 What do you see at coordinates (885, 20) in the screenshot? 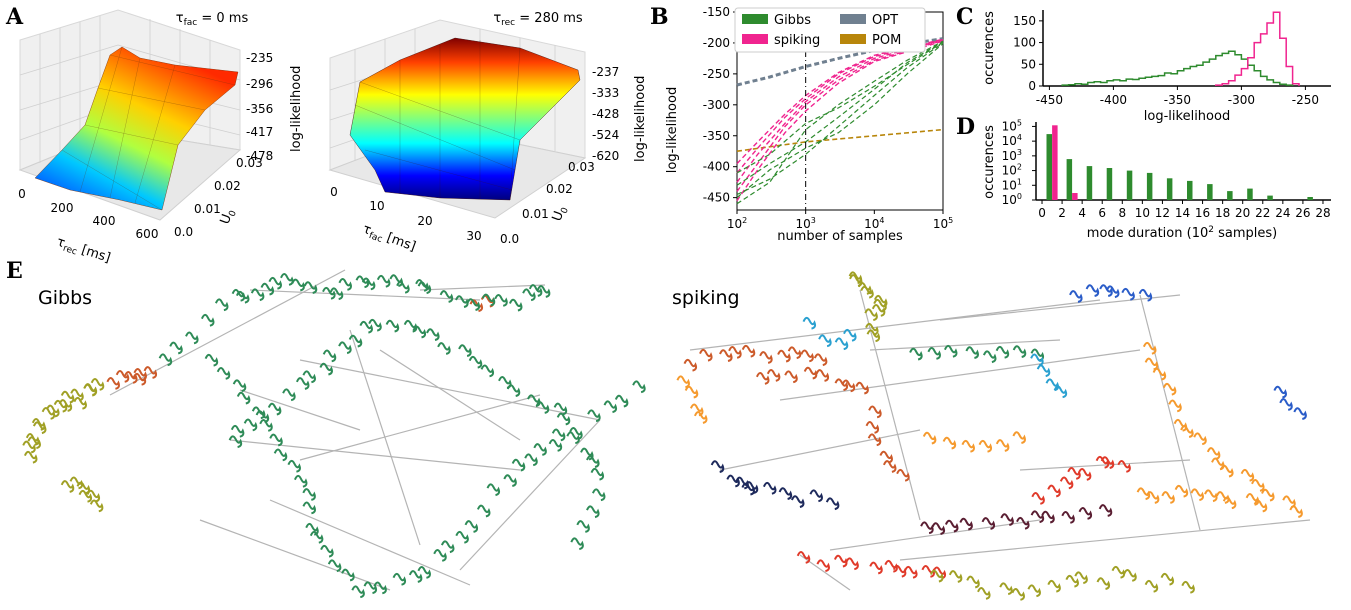
I see `legend-label-opt: OPT` at bounding box center [885, 20].